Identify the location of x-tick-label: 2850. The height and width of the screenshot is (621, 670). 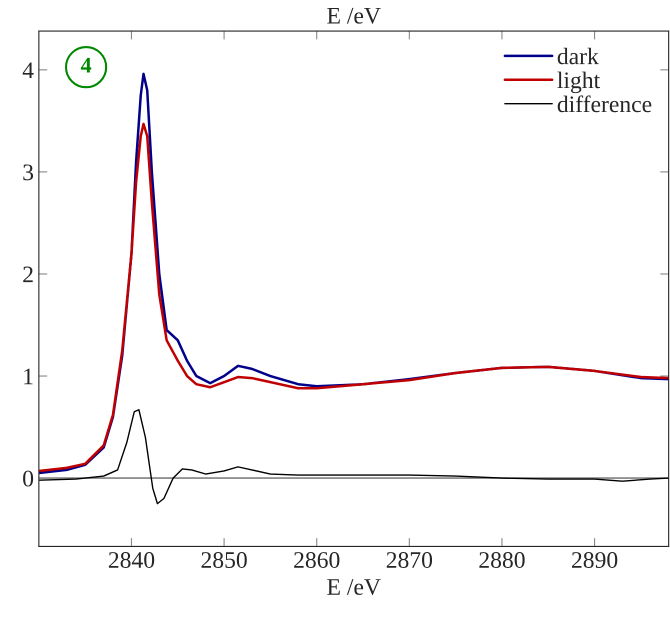
(224, 560).